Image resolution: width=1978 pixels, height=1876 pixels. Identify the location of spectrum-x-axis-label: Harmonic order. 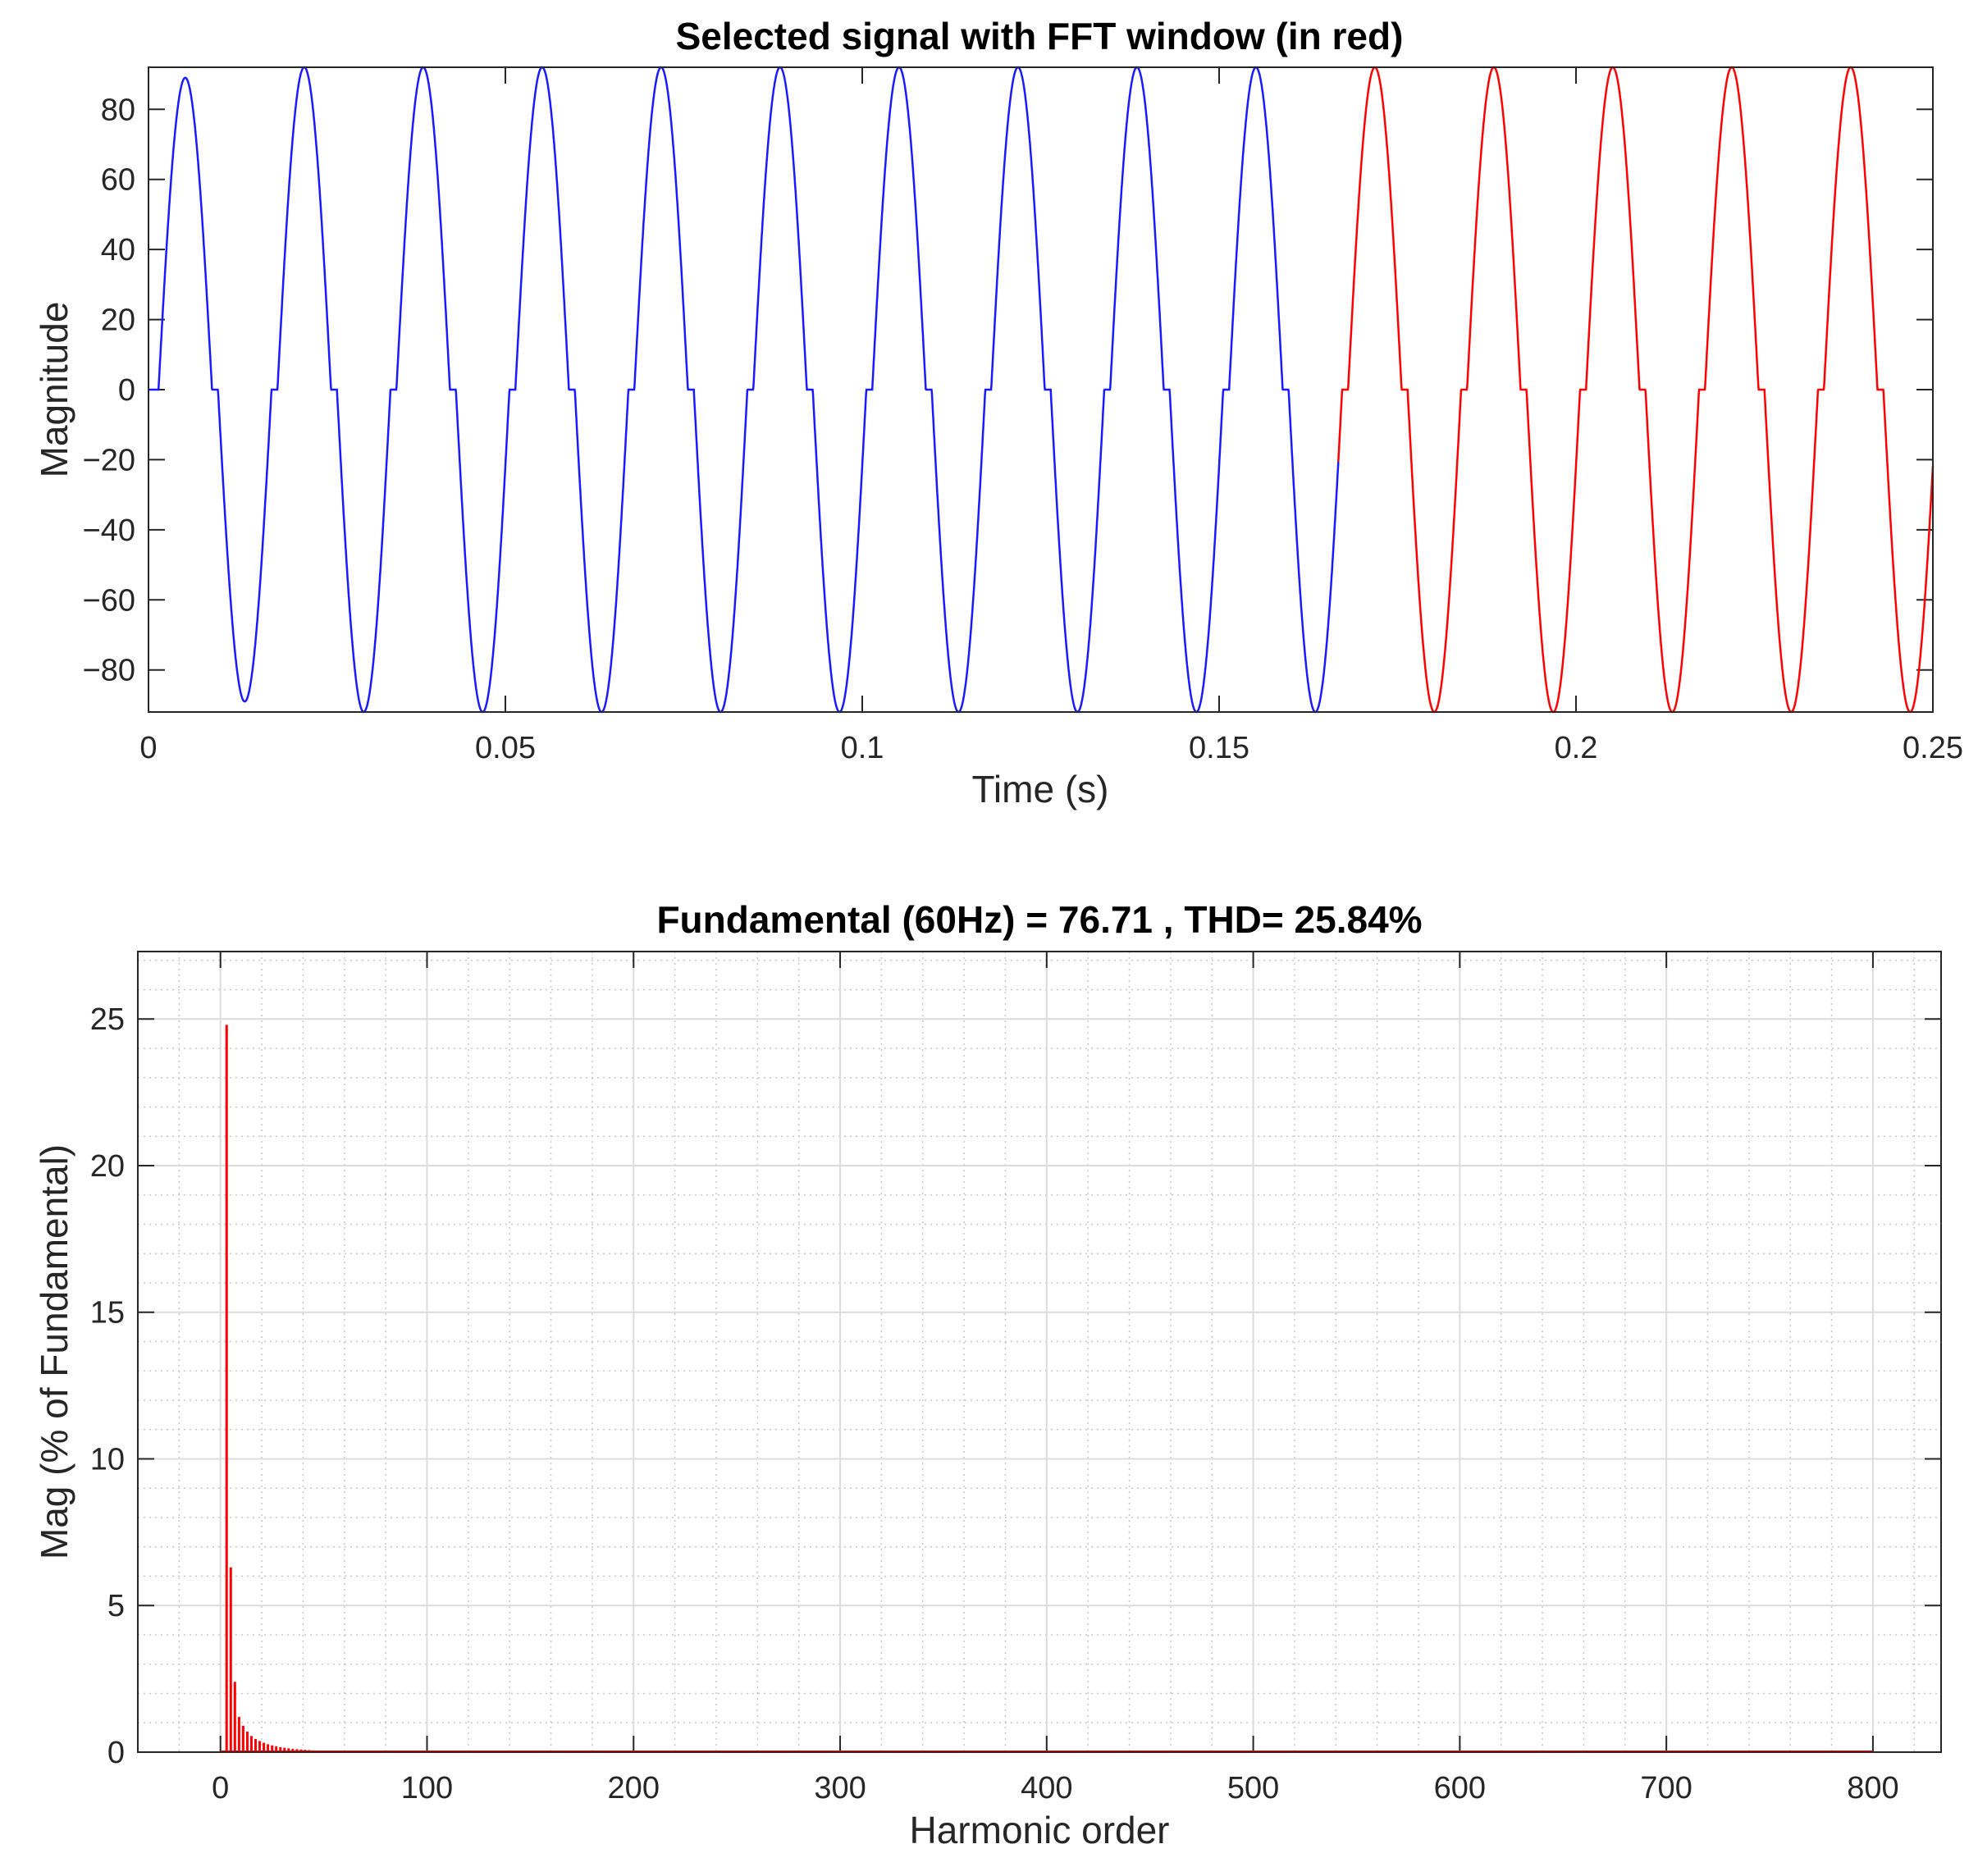
(1040, 1830).